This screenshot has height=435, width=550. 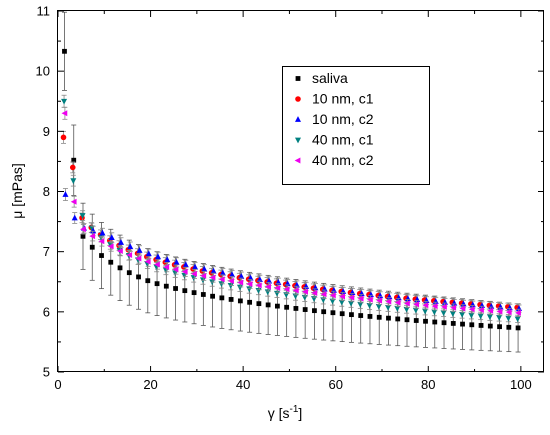 What do you see at coordinates (321, 78) in the screenshot?
I see `legend-item: saliva` at bounding box center [321, 78].